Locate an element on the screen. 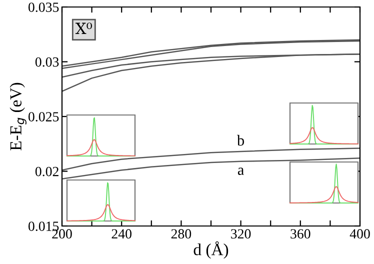  y-tick-label: 0.03 is located at coordinates (47, 62).